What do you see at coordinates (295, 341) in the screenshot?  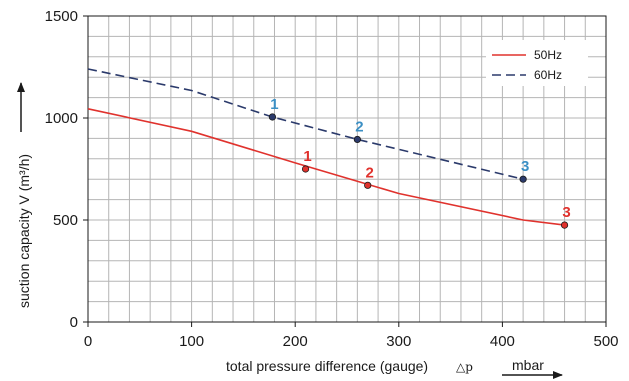 I see `x-tick-label: 200` at bounding box center [295, 341].